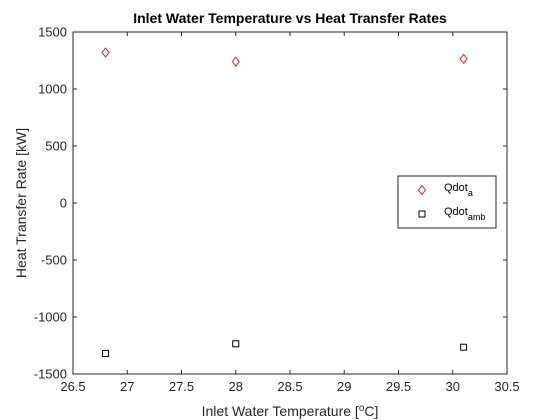 This screenshot has height=420, width=560. What do you see at coordinates (56, 146) in the screenshot?
I see `y-tick-label: 500` at bounding box center [56, 146].